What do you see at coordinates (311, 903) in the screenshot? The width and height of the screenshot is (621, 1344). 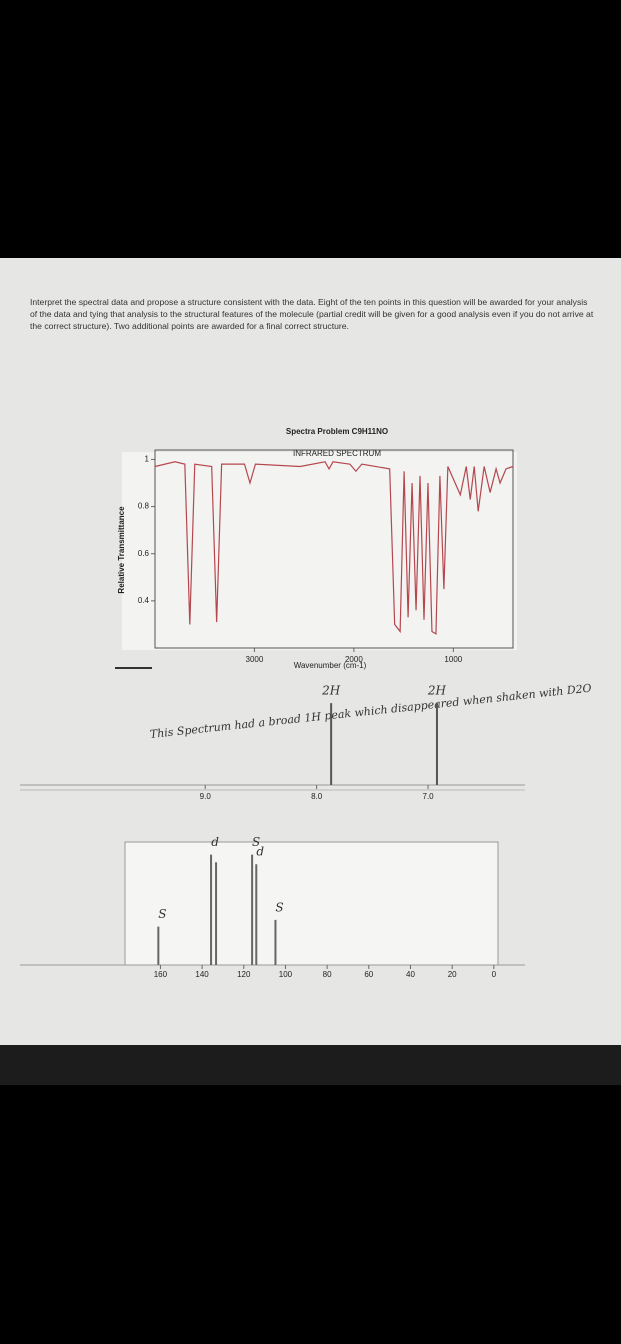 I see `c13-panel` at bounding box center [311, 903].